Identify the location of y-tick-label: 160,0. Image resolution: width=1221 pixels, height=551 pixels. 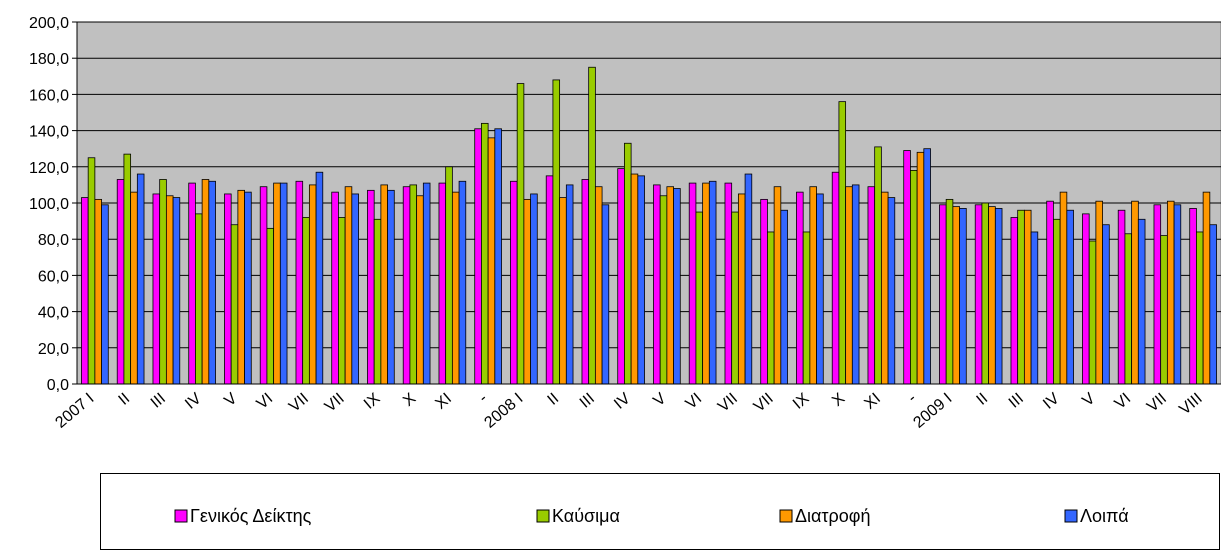
(49, 95).